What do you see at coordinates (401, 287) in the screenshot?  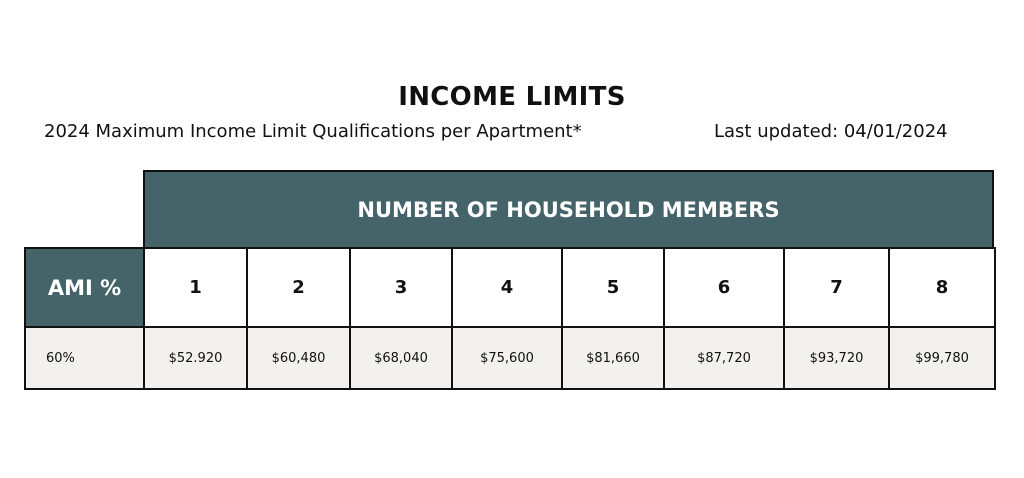 I see `column-header-3: 3` at bounding box center [401, 287].